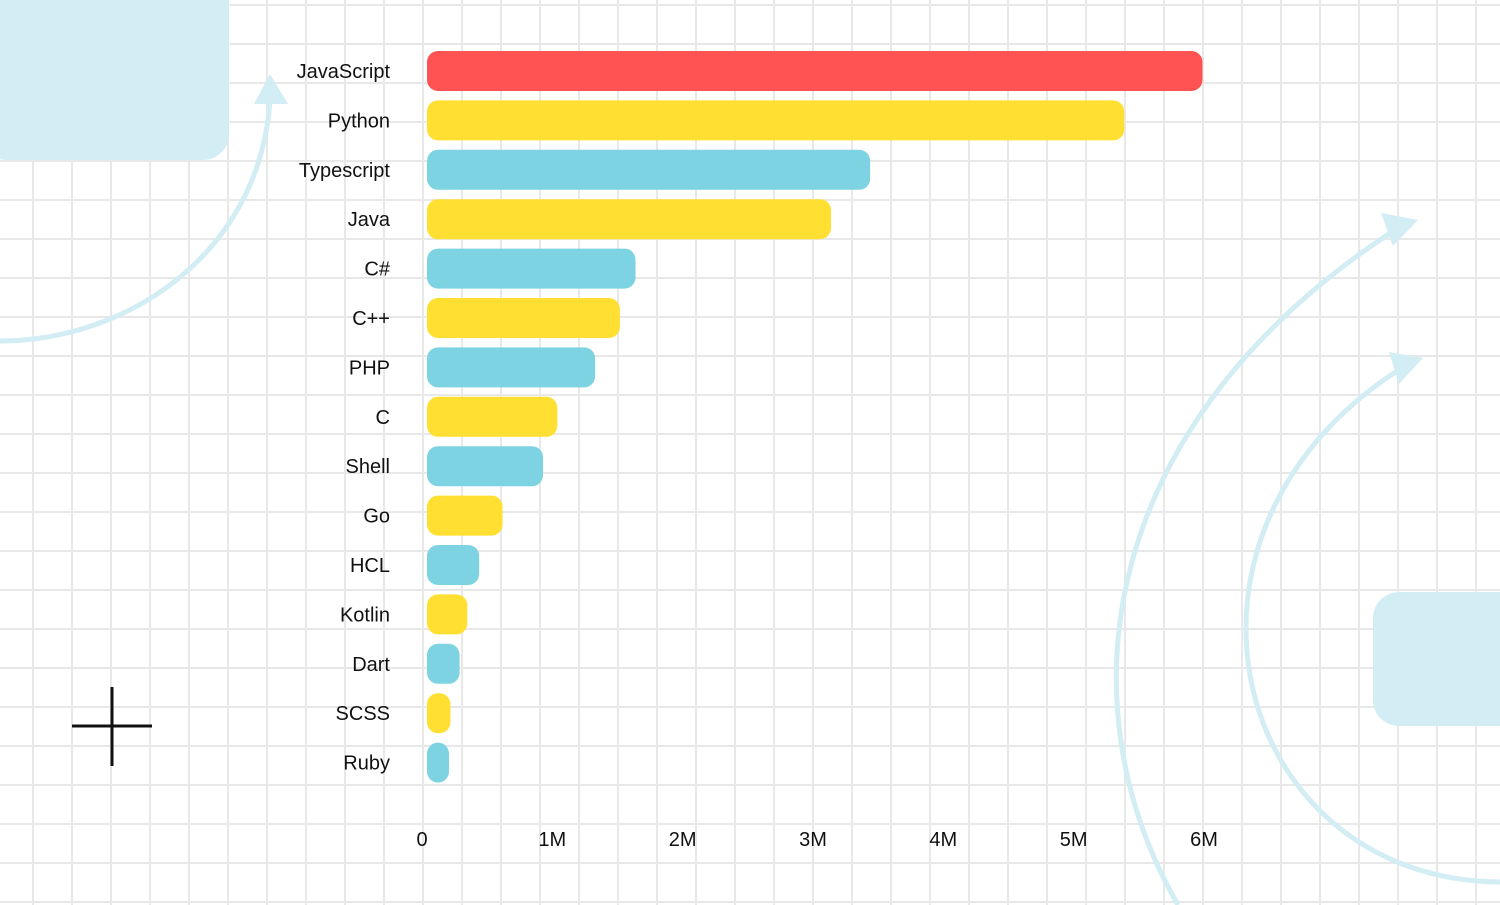 The image size is (1500, 905). Describe the element at coordinates (114, 80) in the screenshot. I see `decor-panel-top-left` at that location.